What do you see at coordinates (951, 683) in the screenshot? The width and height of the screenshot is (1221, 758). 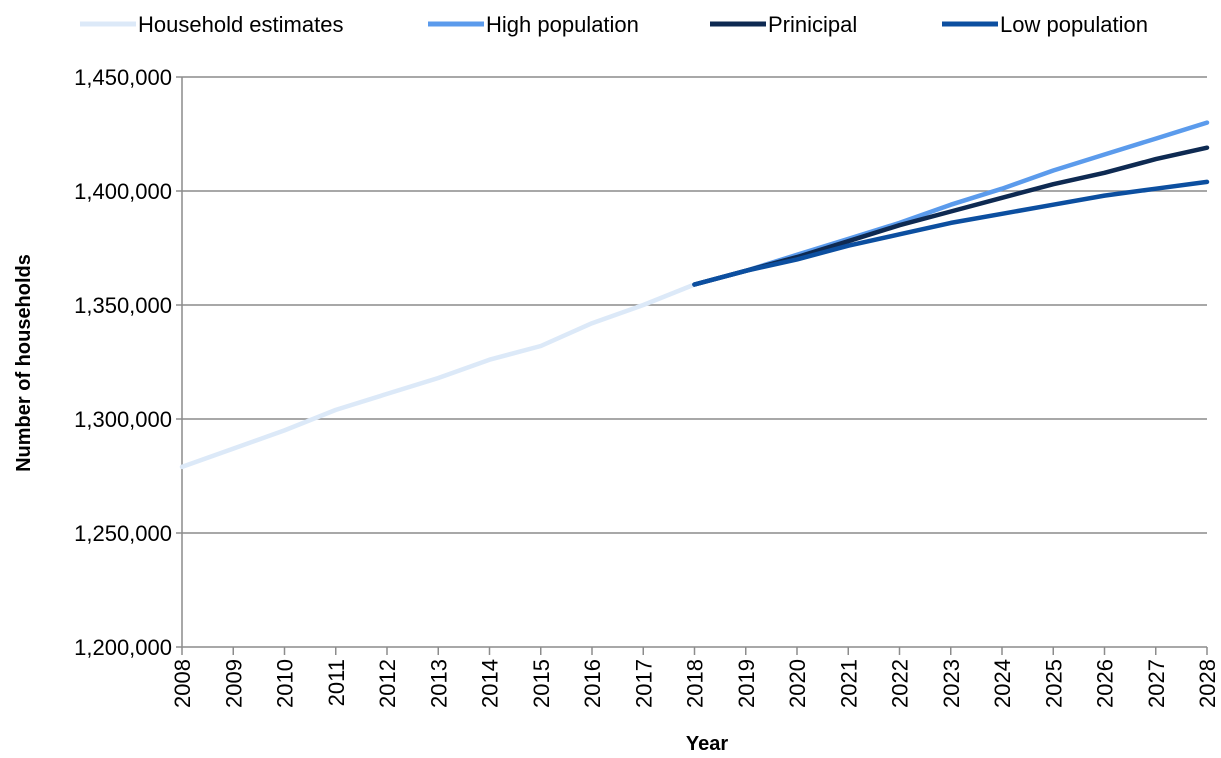 I see `x-tick-label: 2023` at bounding box center [951, 683].